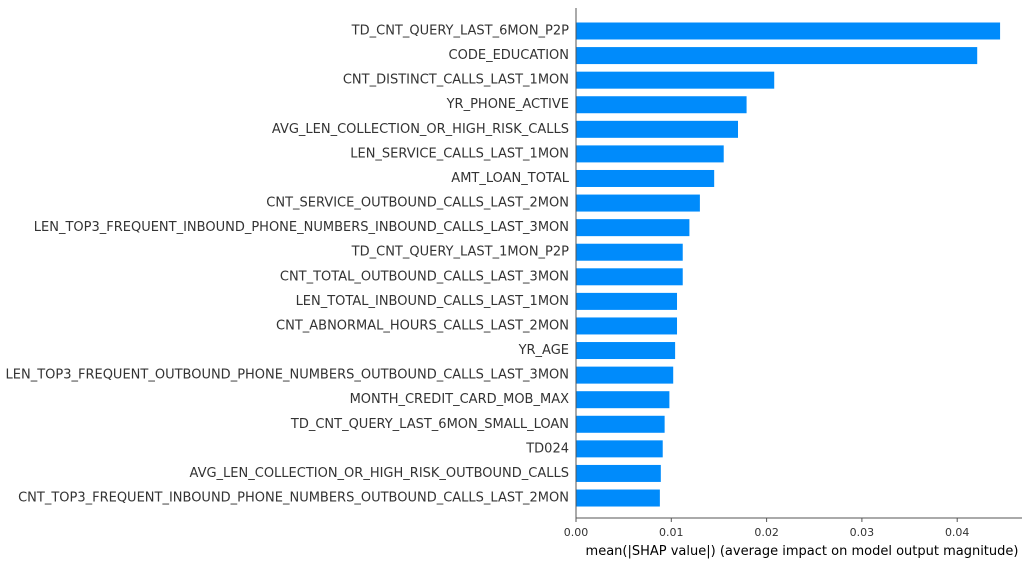  What do you see at coordinates (422, 325) in the screenshot?
I see `category-label: CNT_ABNORMAL_HOURS_CALLS_LAST_2MON` at bounding box center [422, 325].